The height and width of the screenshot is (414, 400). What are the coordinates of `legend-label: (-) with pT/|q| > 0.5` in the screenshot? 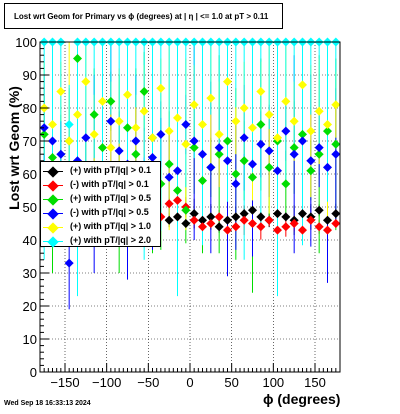 It's located at (109, 212).